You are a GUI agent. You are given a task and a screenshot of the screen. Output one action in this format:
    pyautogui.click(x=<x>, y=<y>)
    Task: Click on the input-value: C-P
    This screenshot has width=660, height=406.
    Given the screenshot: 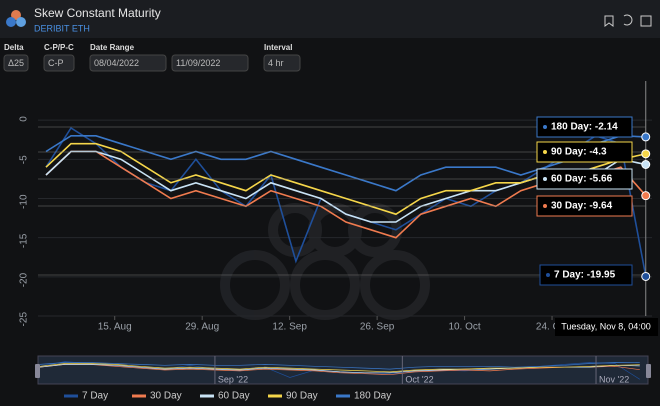 What is the action you would take?
    pyautogui.click(x=56, y=63)
    